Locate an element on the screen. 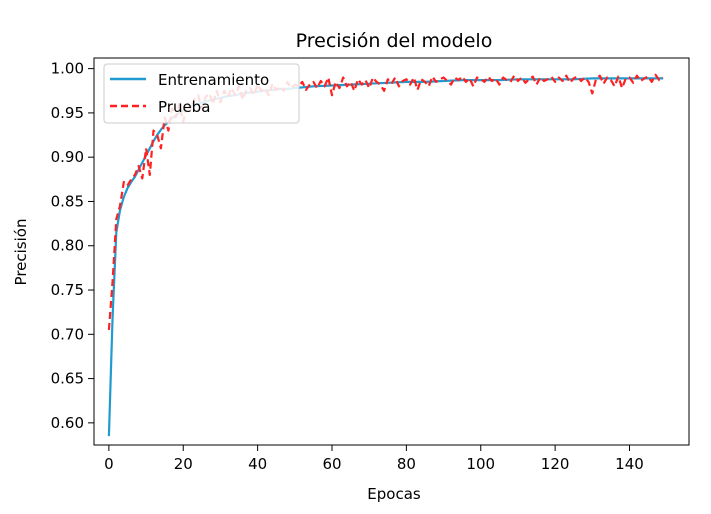 The image size is (711, 514). y-axis-ticks: 0.60 0.65 0.70 0.75 0.80 0.85 0.90 0.95 1.00 is located at coordinates (72, 246).